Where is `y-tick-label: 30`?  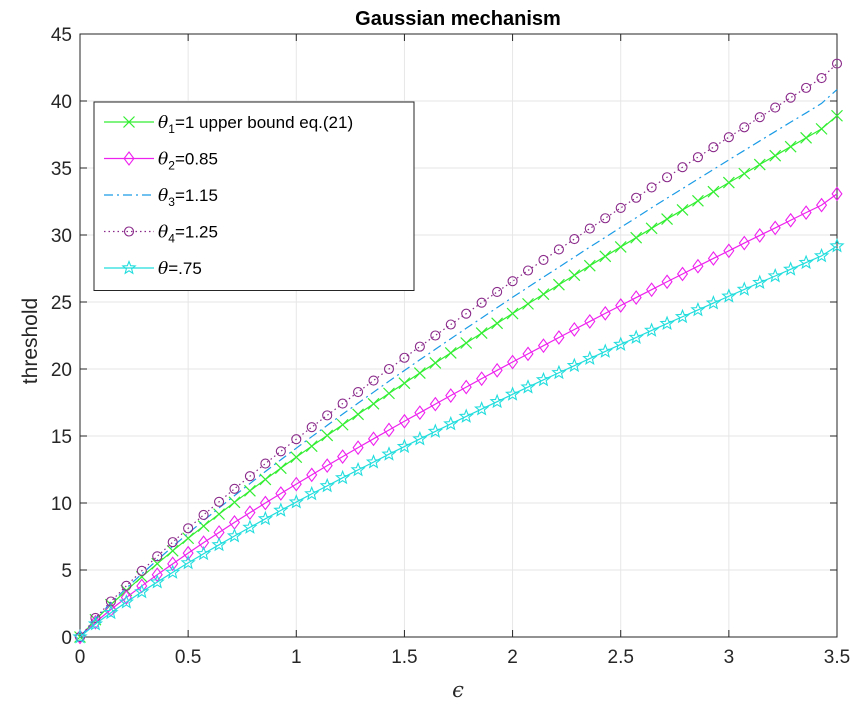 y-tick-label: 30 is located at coordinates (61, 236).